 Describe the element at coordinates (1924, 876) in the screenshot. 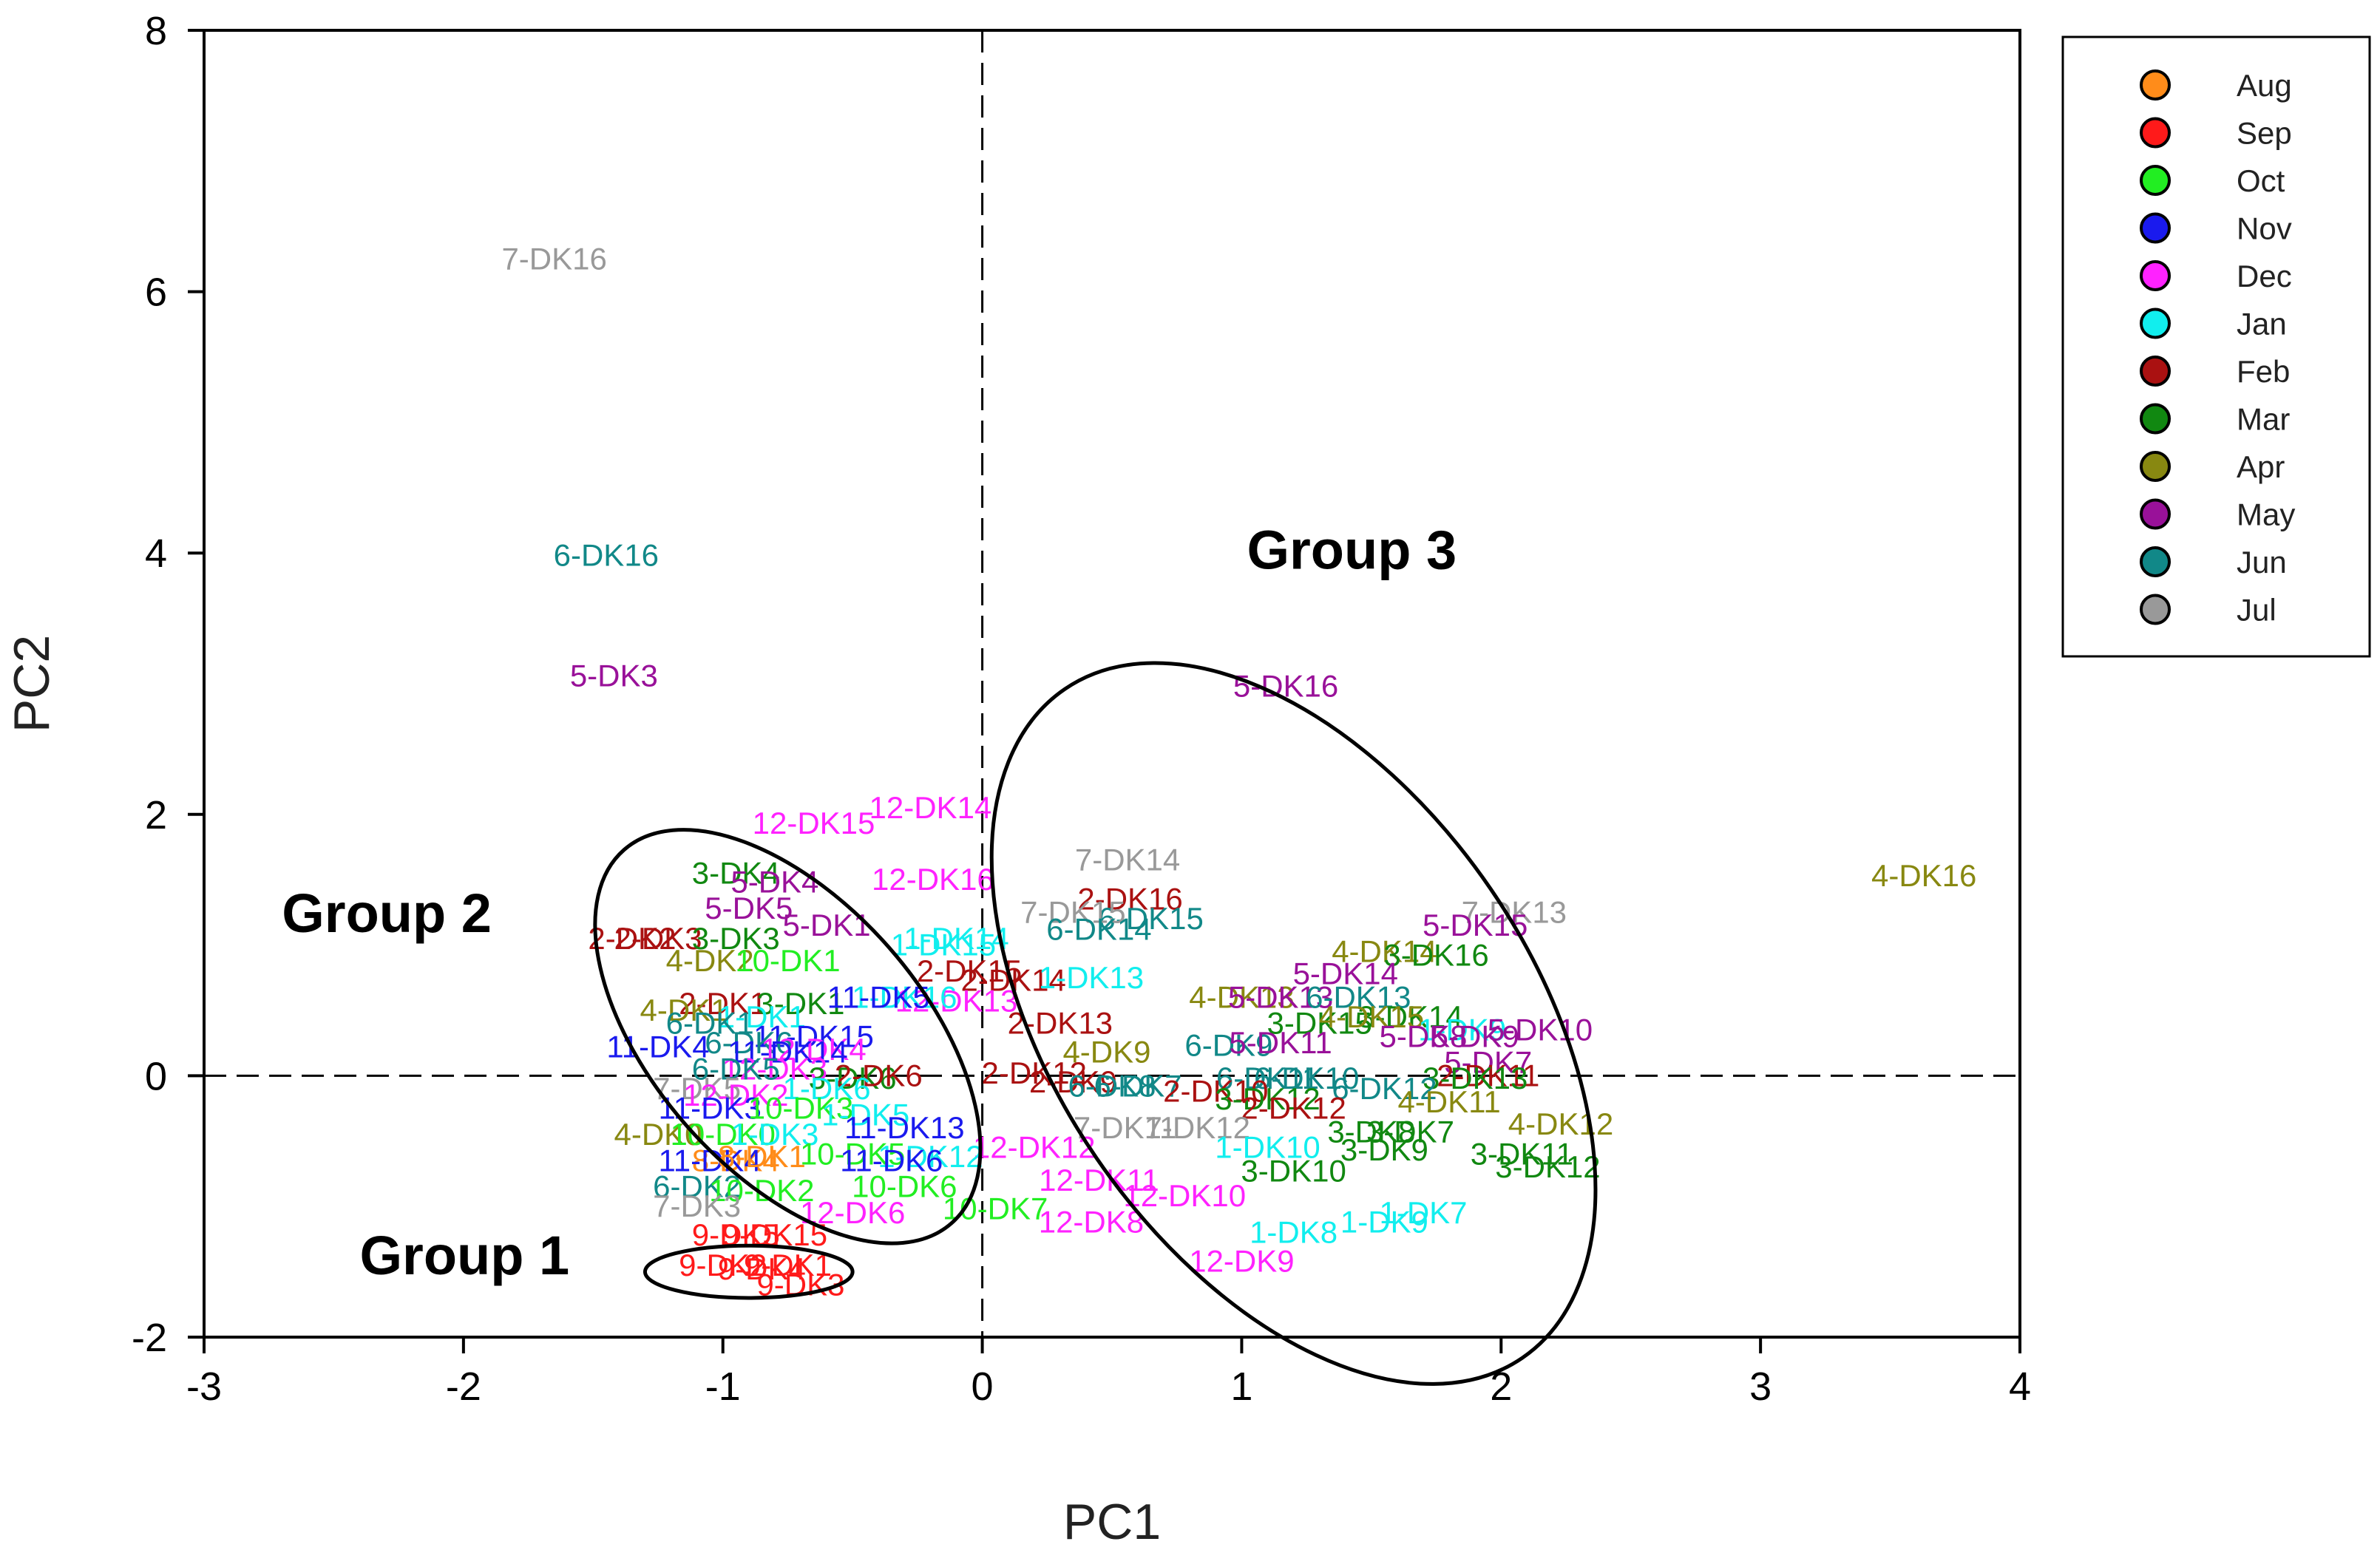

I see `point-label: 4-DK16` at that location.